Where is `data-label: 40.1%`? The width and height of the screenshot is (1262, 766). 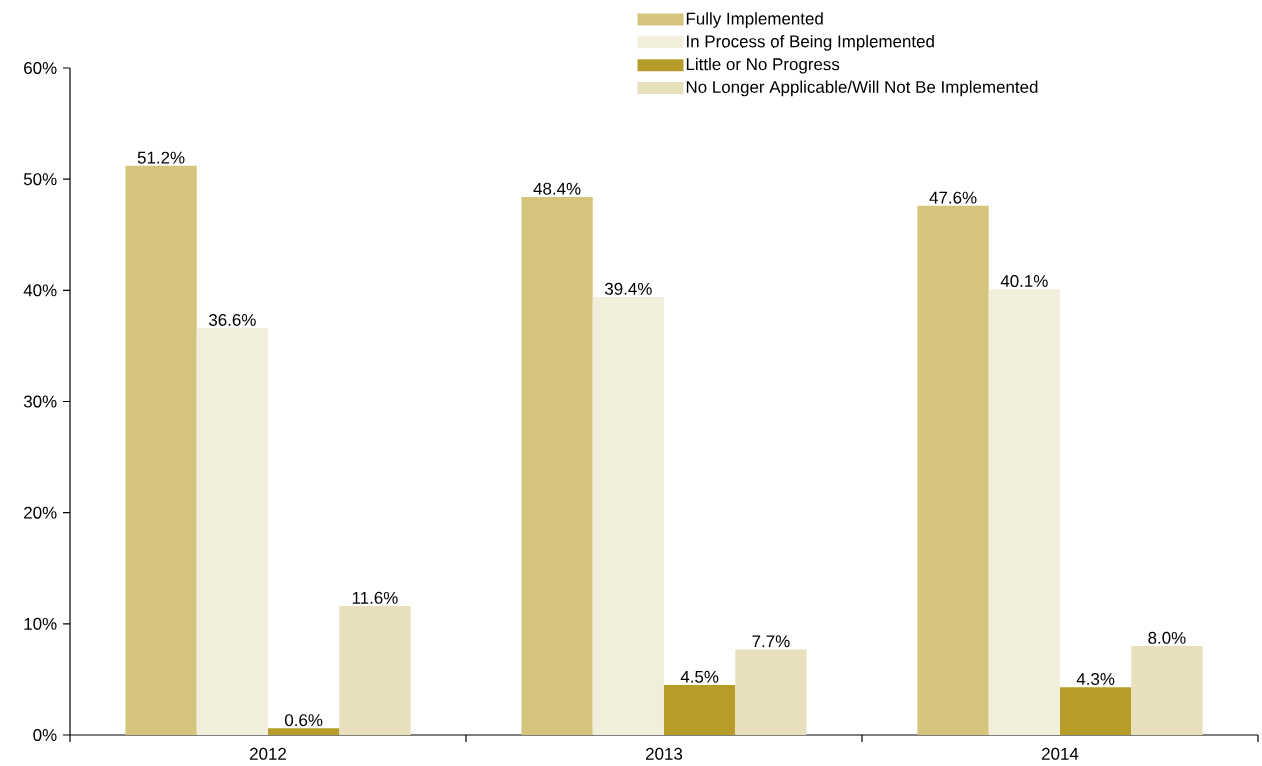
data-label: 40.1% is located at coordinates (1024, 281).